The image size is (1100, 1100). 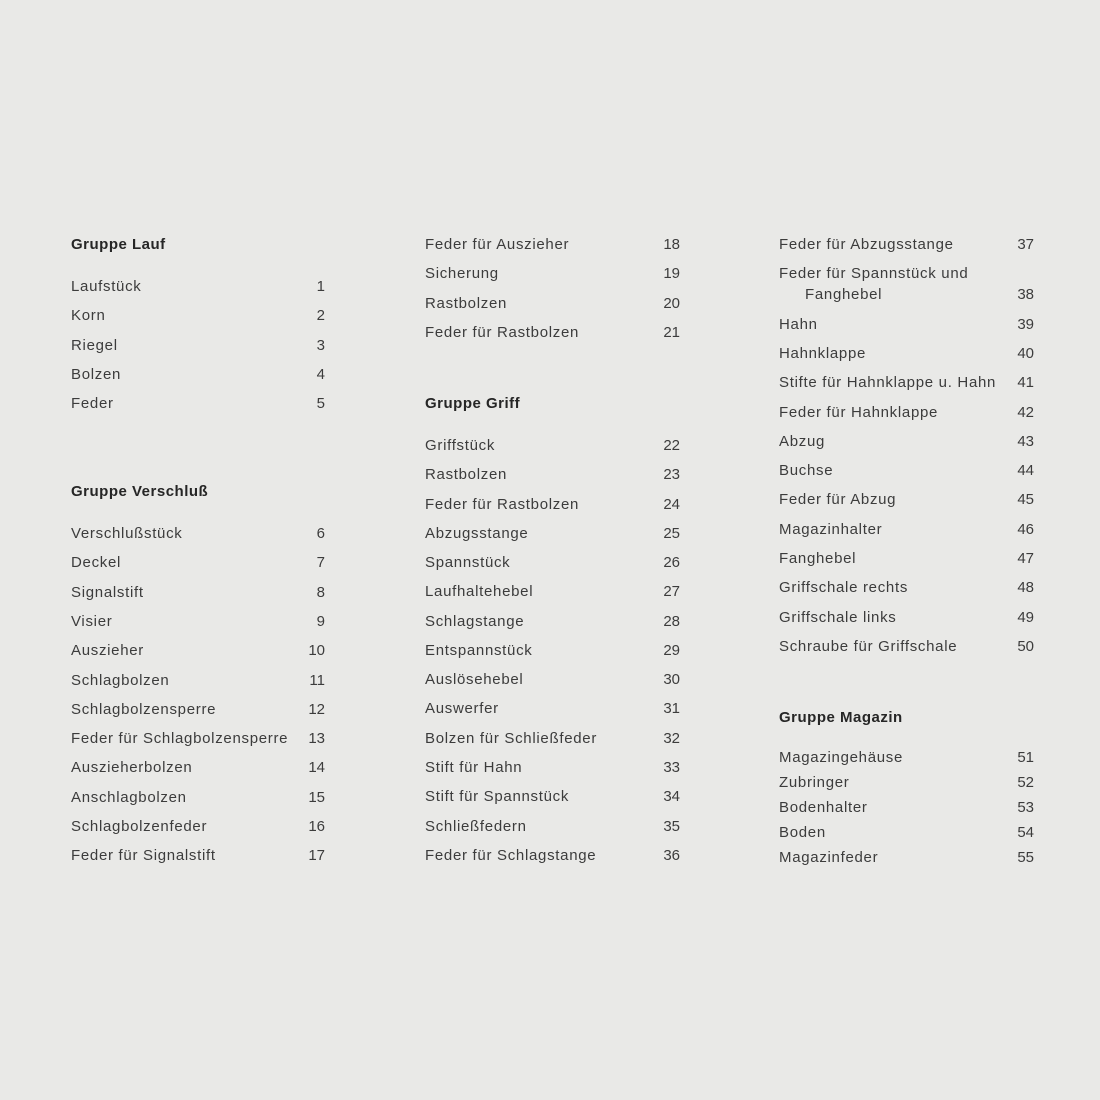 I want to click on part-name: Korn, so click(x=88, y=316).